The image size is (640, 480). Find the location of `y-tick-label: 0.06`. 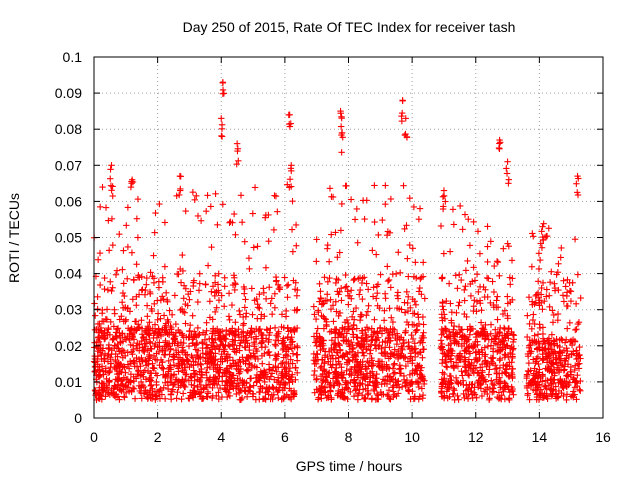

y-tick-label: 0.06 is located at coordinates (68, 201).